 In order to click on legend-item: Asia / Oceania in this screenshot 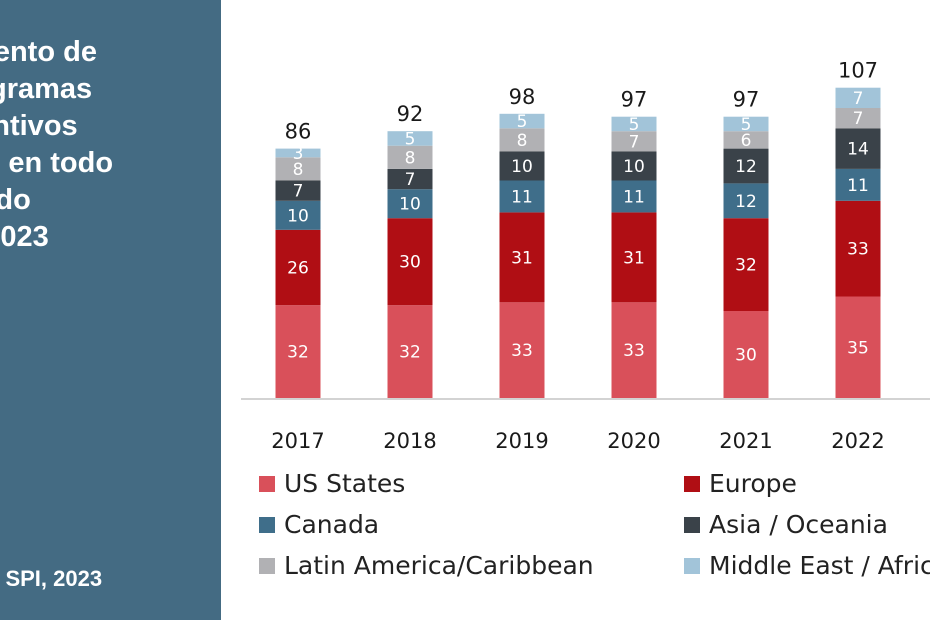, I will do `click(786, 524)`.